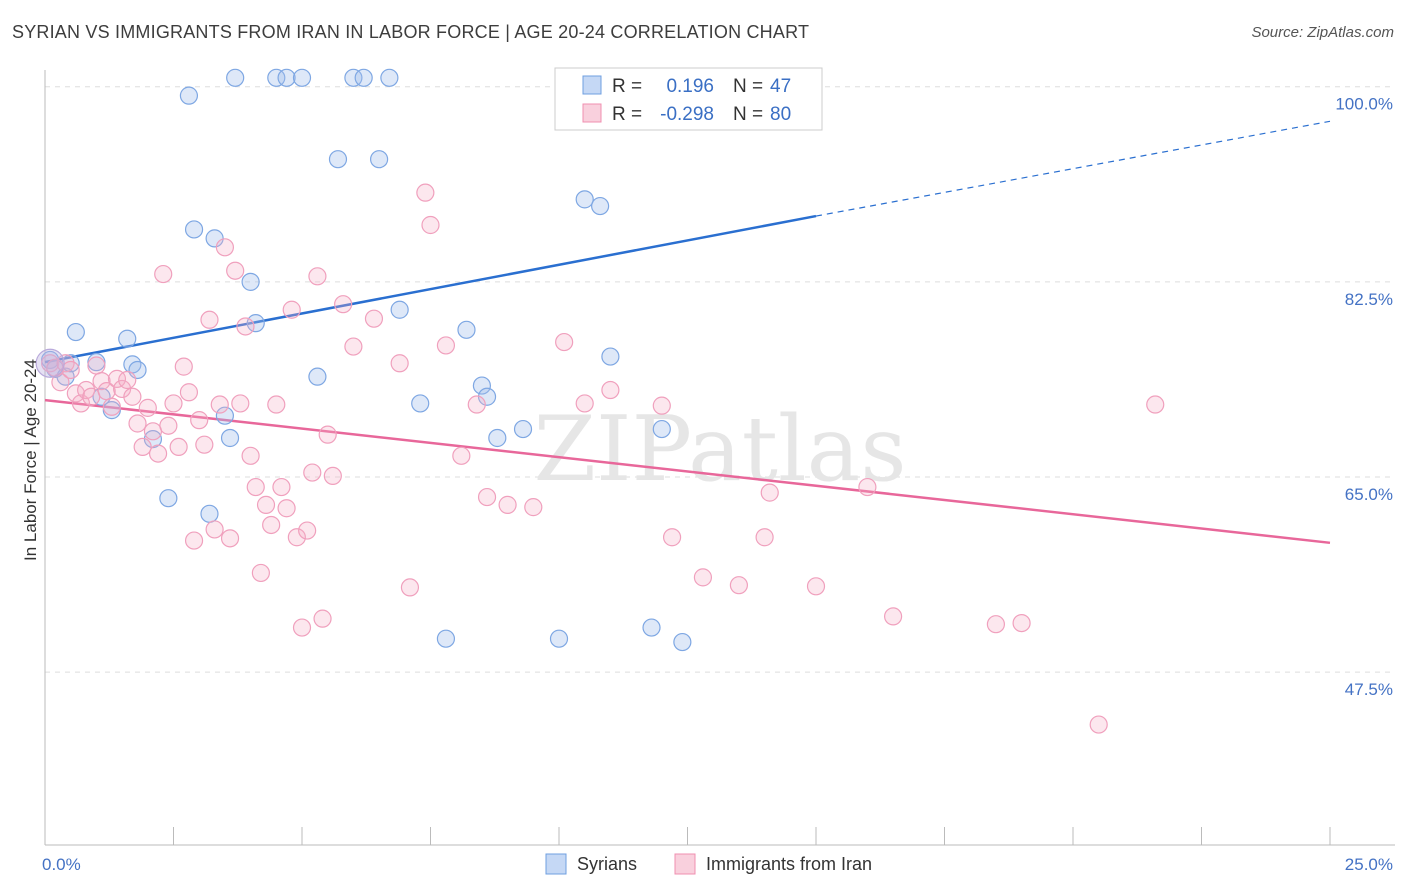 This screenshot has height=892, width=1406. Describe the element at coordinates (1369, 864) in the screenshot. I see `x-tick-label: 25.0%` at that location.